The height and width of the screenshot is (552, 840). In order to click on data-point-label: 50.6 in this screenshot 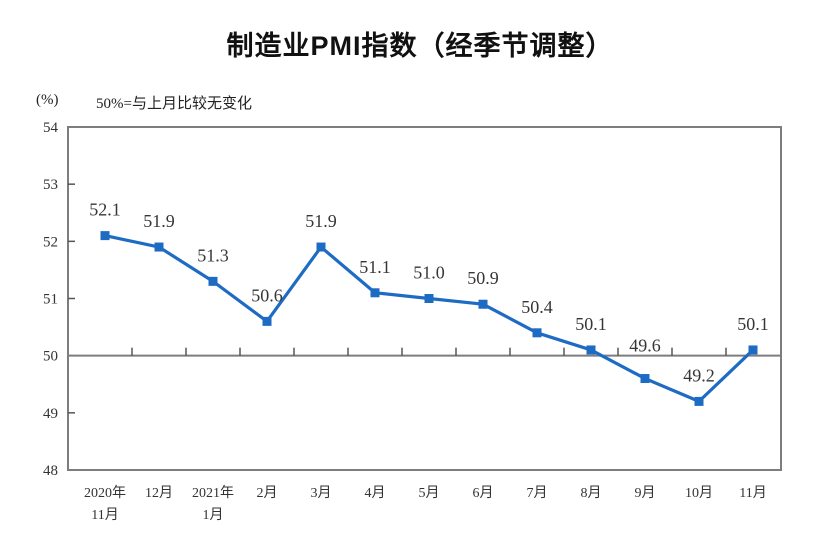, I will do `click(267, 295)`.